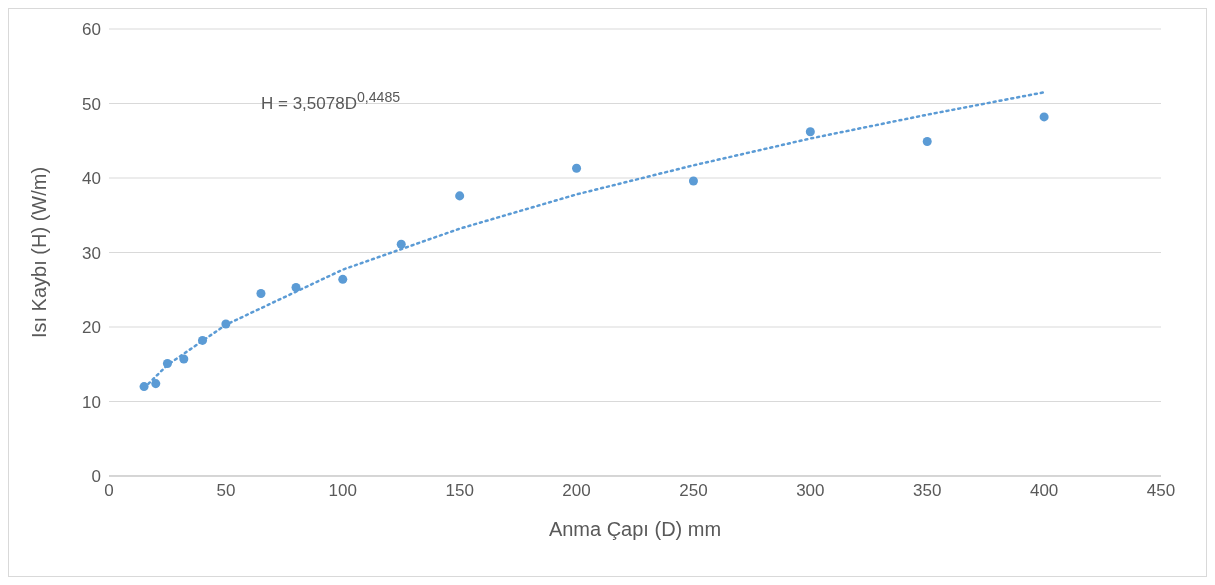  I want to click on y-tick-label: 50, so click(91, 104).